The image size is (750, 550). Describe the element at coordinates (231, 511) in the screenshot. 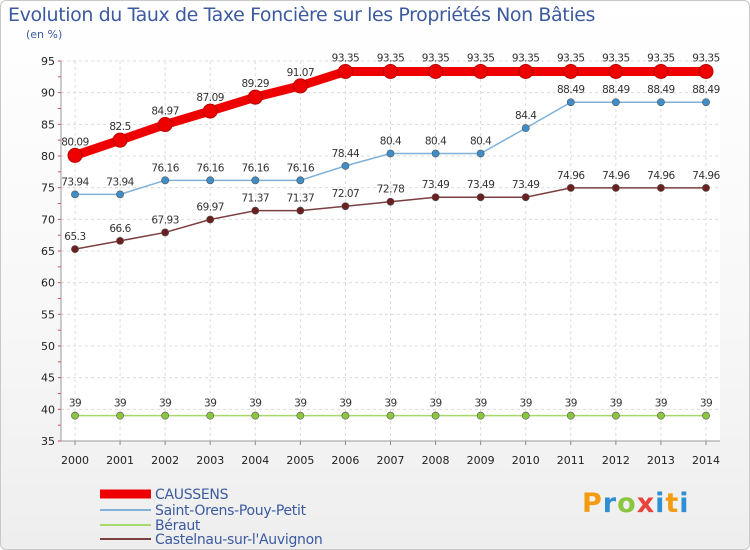

I see `legend-label: Saint-Orens-Pouy-Petit` at that location.